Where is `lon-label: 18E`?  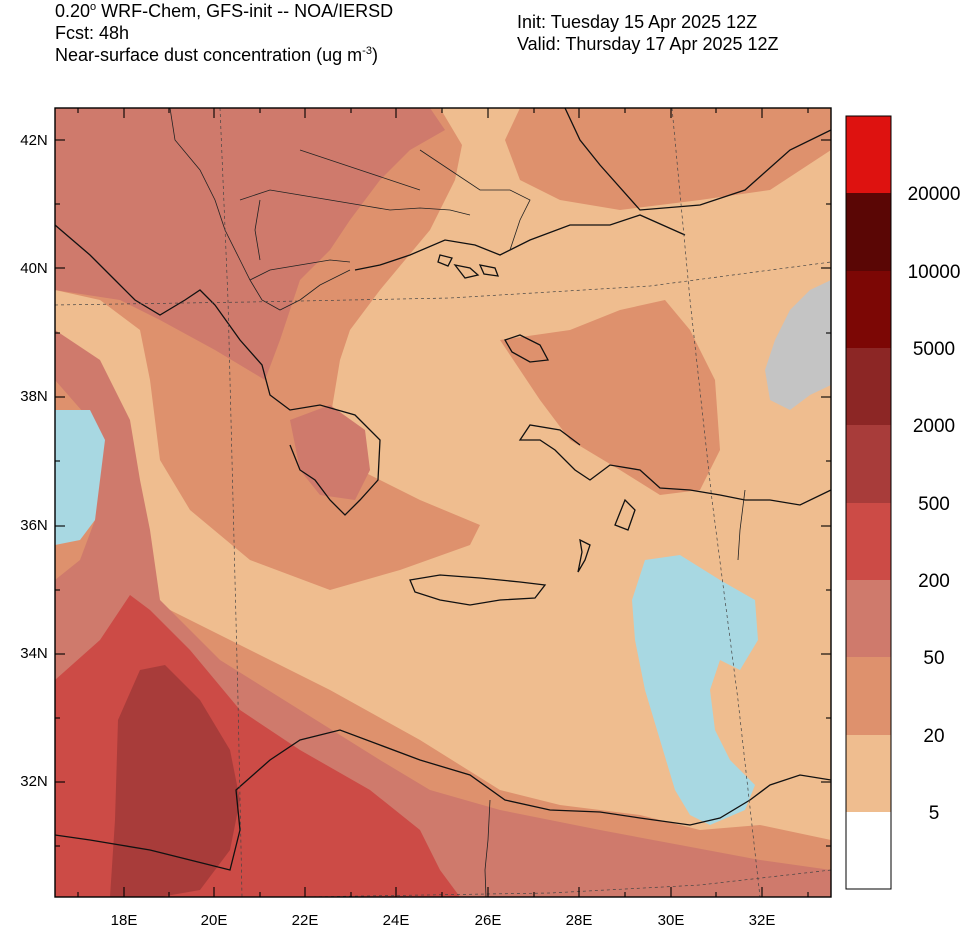
lon-label: 18E is located at coordinates (124, 920).